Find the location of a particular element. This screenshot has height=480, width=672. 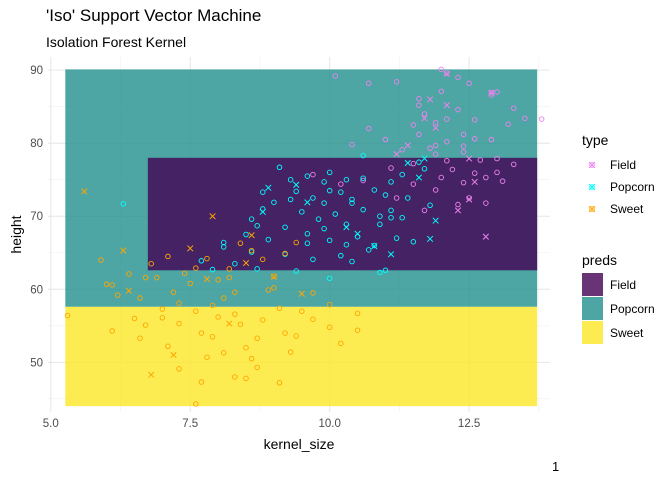

type-legend-key-circle is located at coordinates (592, 209).